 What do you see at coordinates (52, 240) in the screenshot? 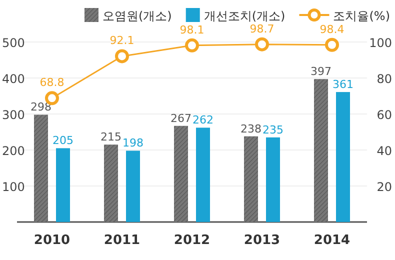
I see `x-tick-label: 2010` at bounding box center [52, 240].